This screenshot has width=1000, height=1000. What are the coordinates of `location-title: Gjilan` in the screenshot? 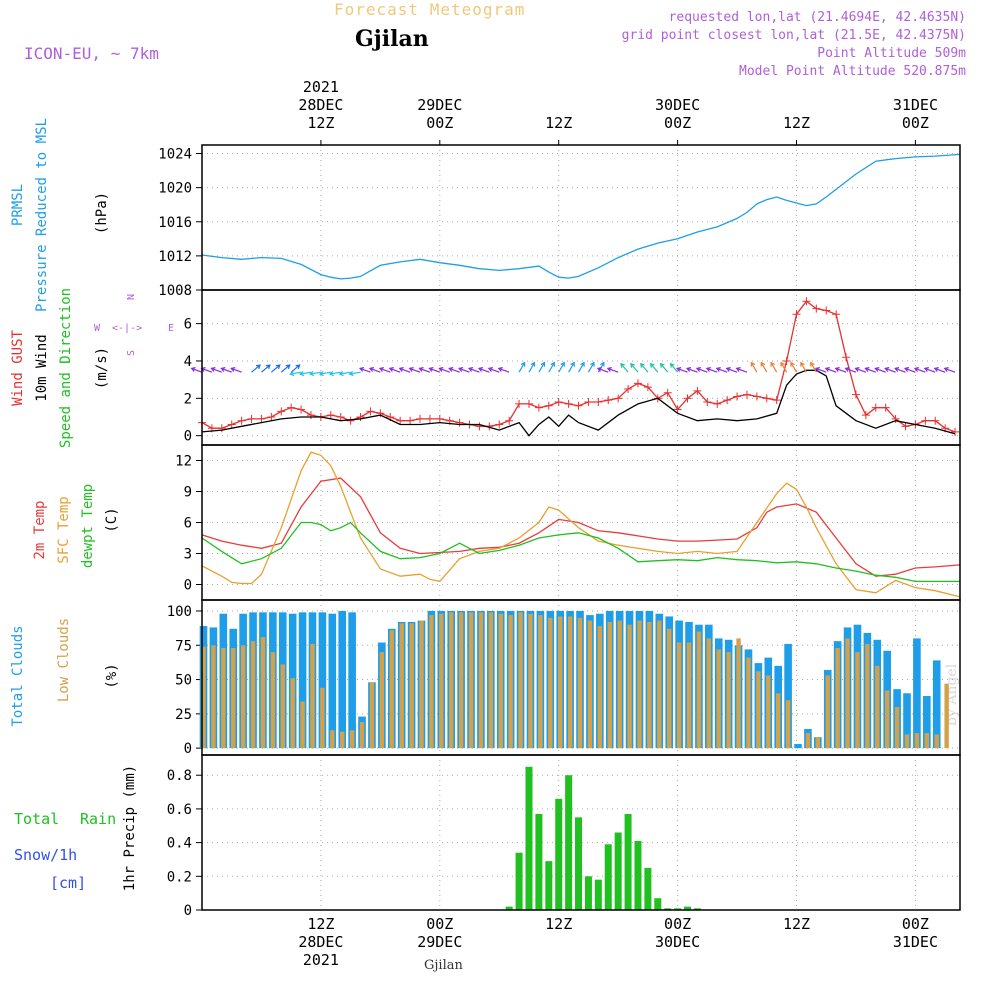 It's located at (392, 39).